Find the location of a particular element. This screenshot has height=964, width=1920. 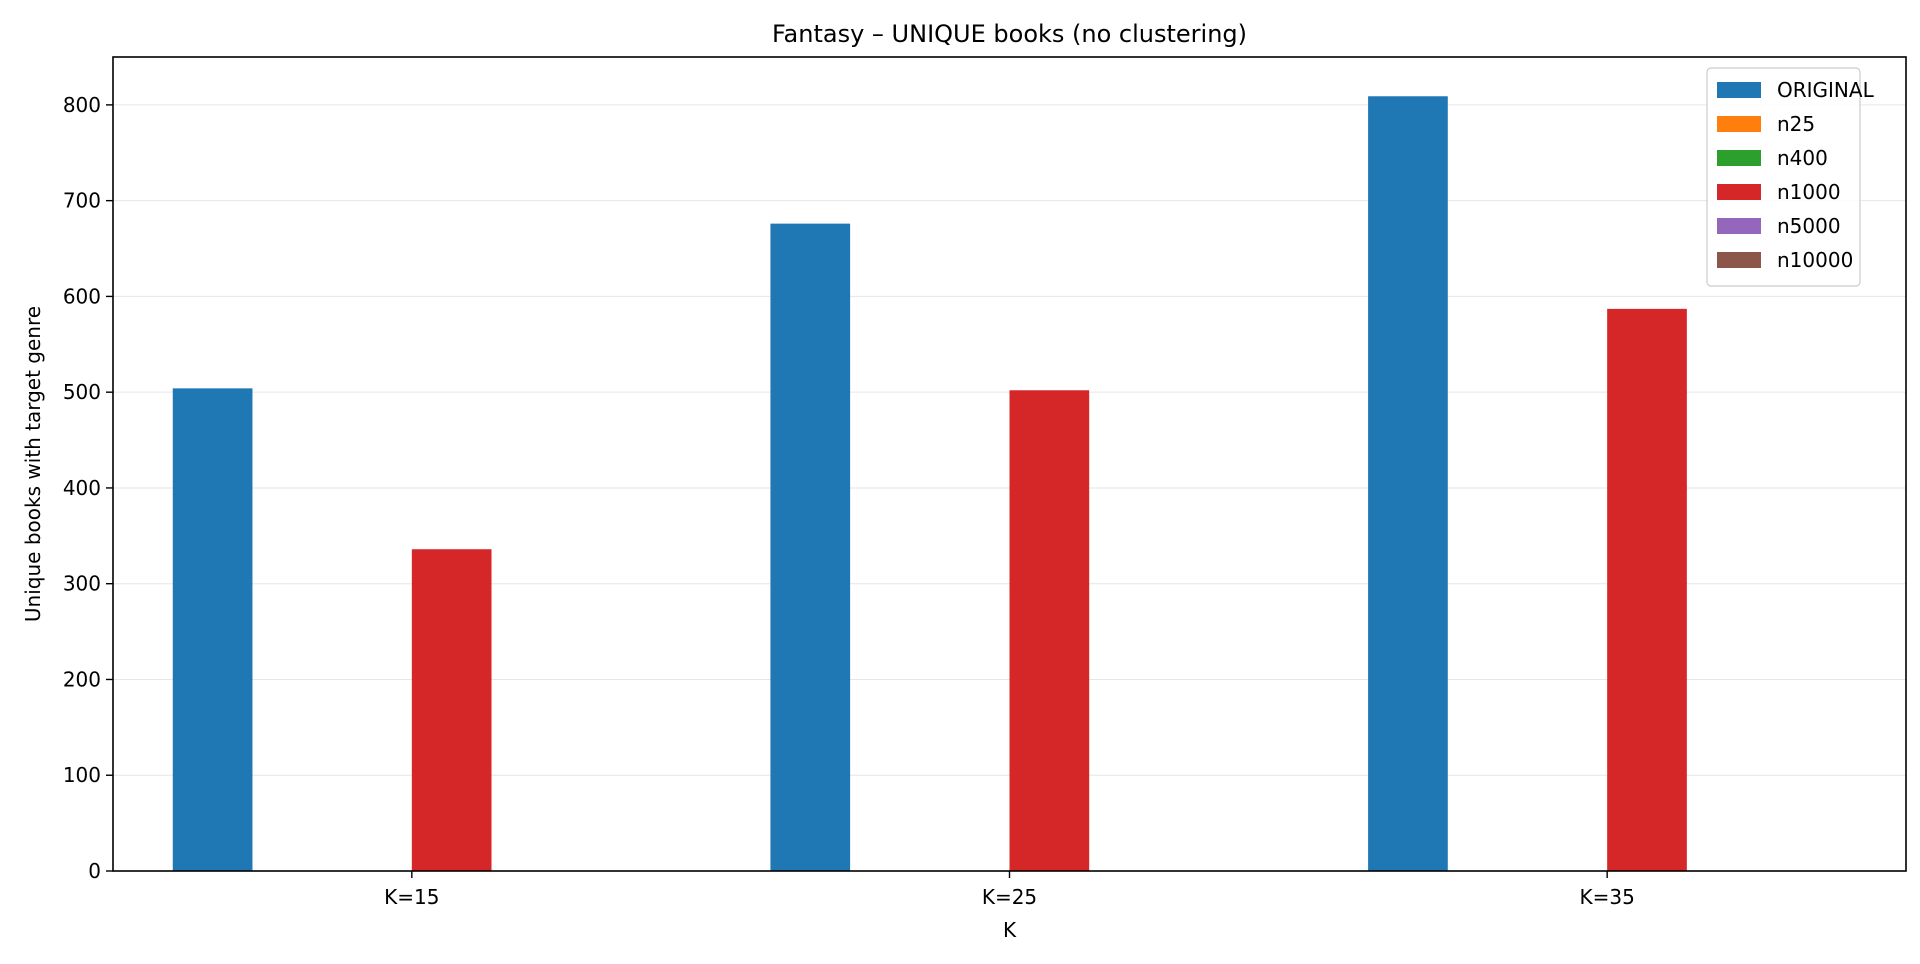

bar-n1000-K=35 is located at coordinates (1647, 589).